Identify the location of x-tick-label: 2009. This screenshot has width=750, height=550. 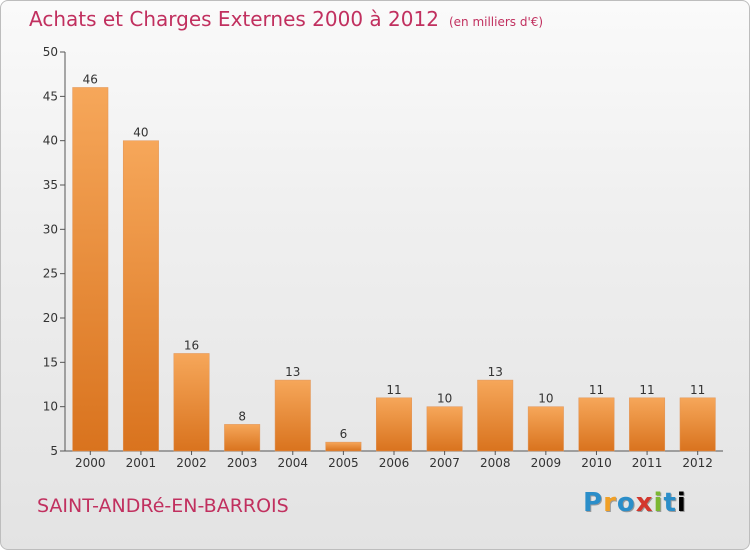
(546, 463).